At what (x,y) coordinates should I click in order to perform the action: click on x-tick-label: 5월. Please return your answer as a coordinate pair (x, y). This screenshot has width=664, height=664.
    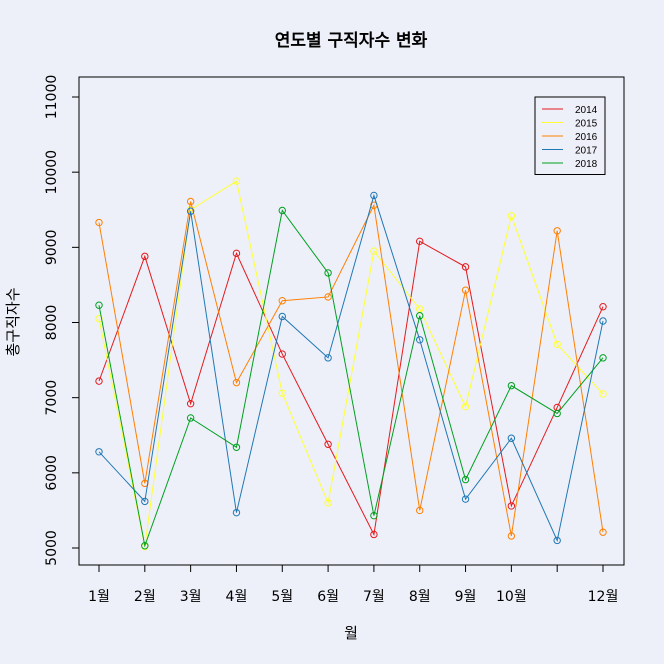
    Looking at the image, I should click on (282, 597).